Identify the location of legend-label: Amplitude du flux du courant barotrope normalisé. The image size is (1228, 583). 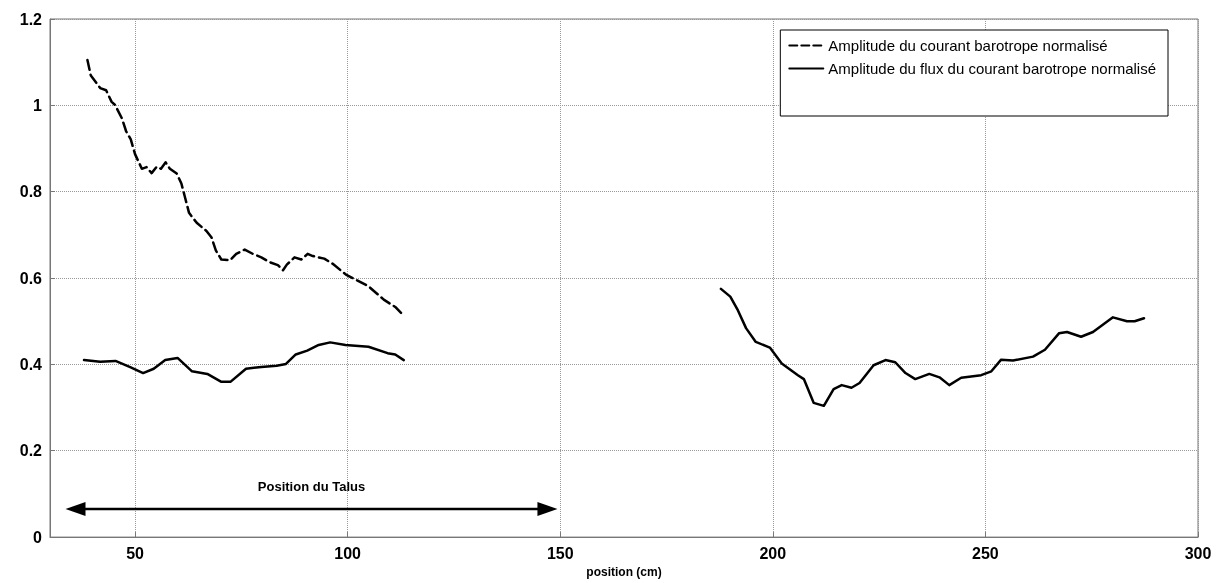
(992, 68).